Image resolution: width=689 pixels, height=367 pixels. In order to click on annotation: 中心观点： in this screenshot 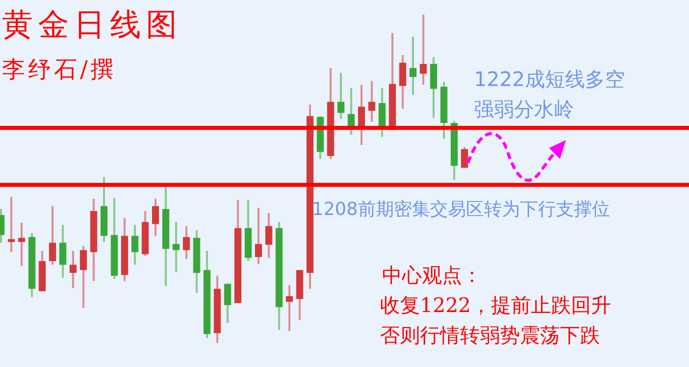, I will do `click(432, 275)`.